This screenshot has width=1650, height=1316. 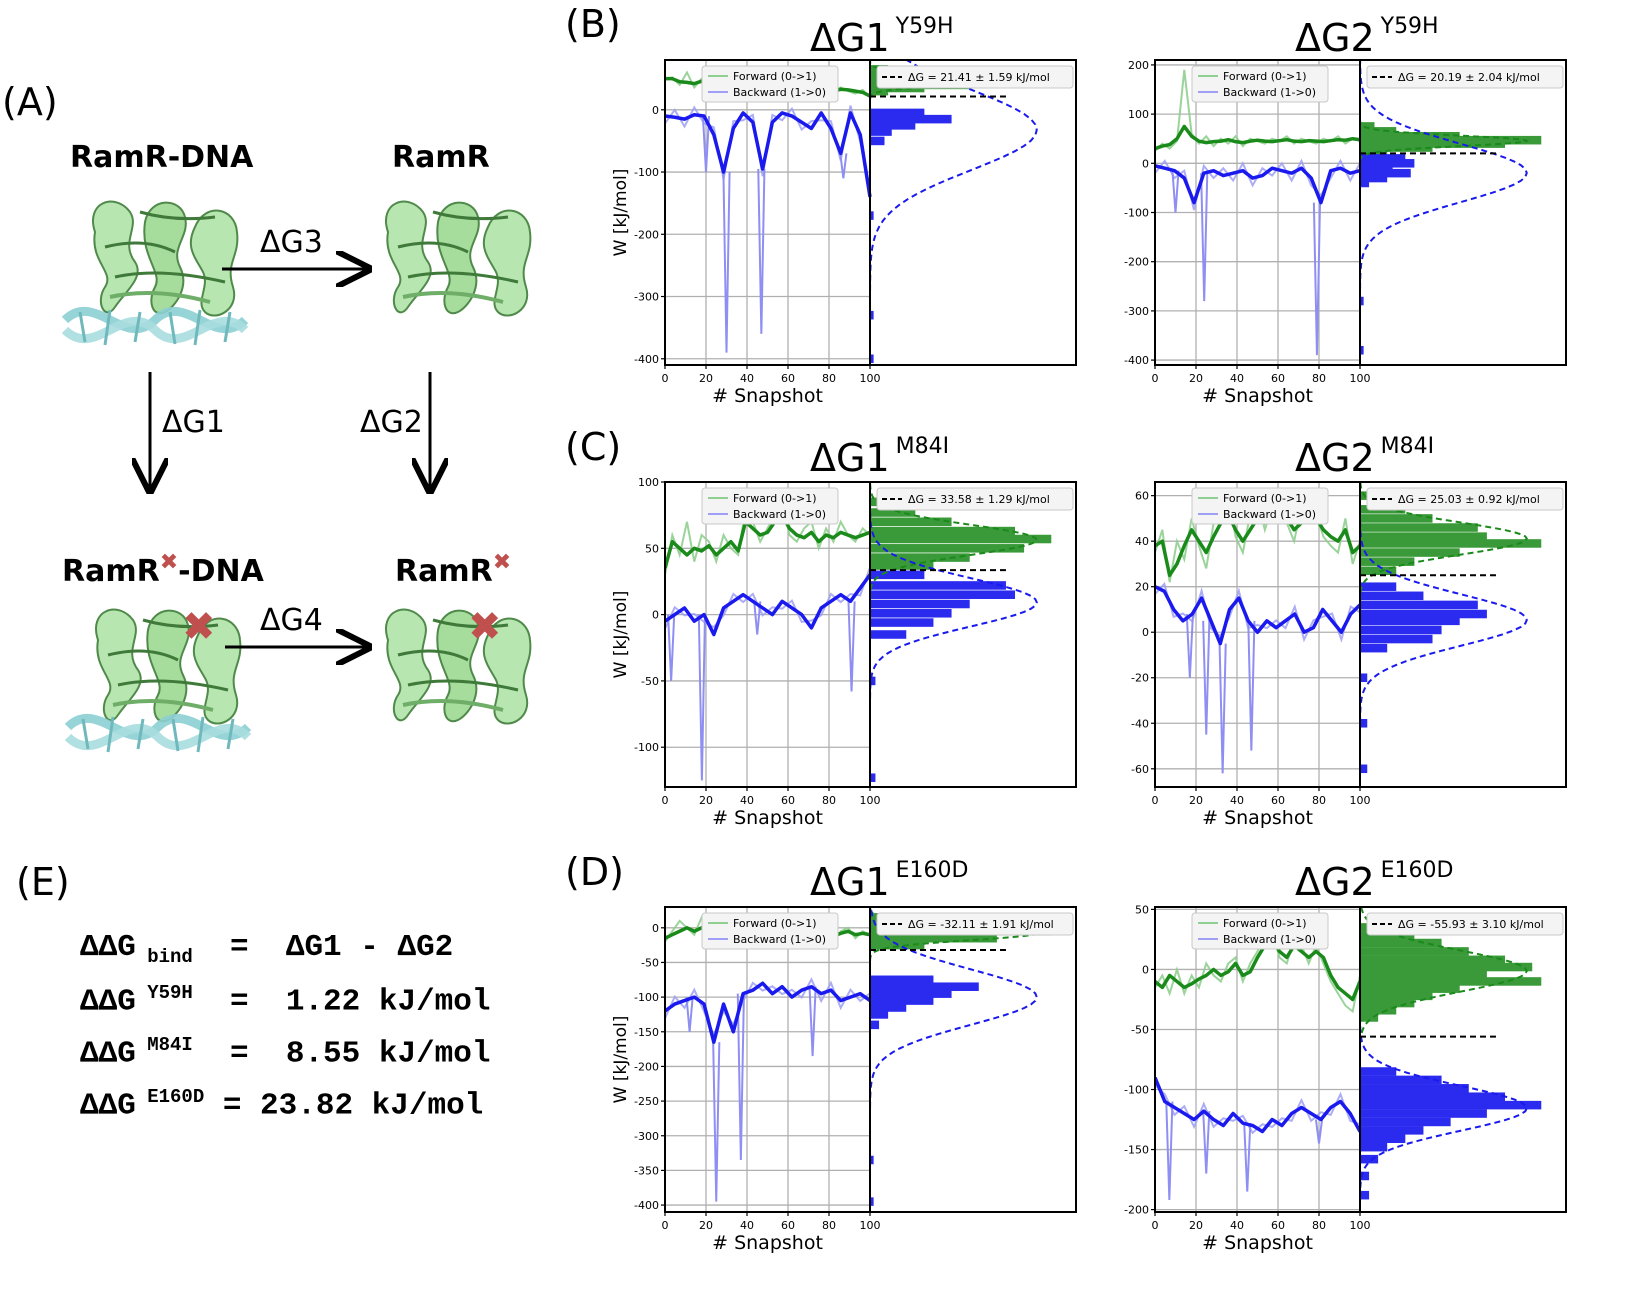 What do you see at coordinates (975, 77) in the screenshot?
I see `delta-g-legend: ΔG = 21.41 ± 1.59 kJ/mol` at bounding box center [975, 77].